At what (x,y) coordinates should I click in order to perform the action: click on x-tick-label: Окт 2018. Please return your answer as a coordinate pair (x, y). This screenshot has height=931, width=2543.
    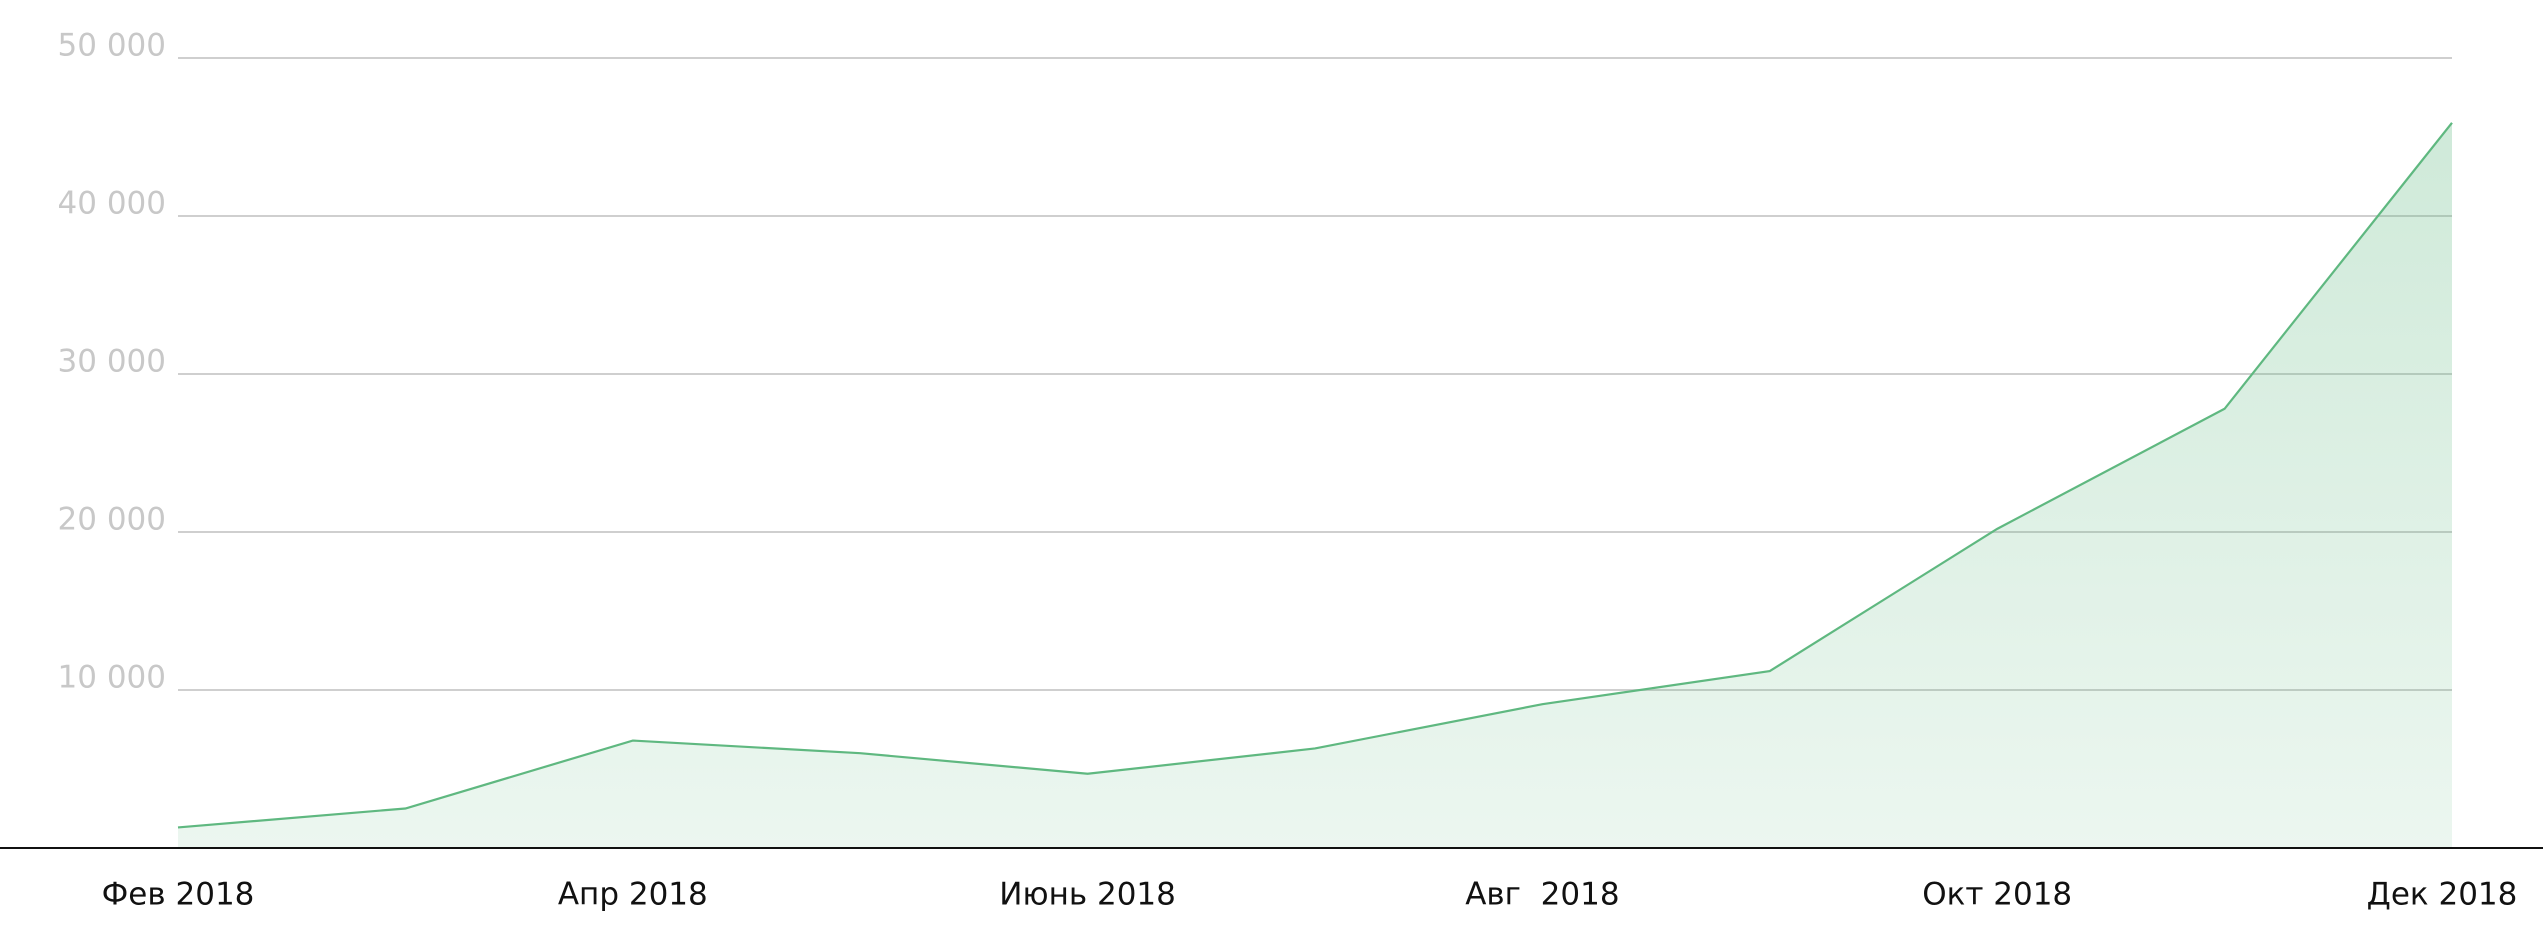
    Looking at the image, I should click on (1997, 895).